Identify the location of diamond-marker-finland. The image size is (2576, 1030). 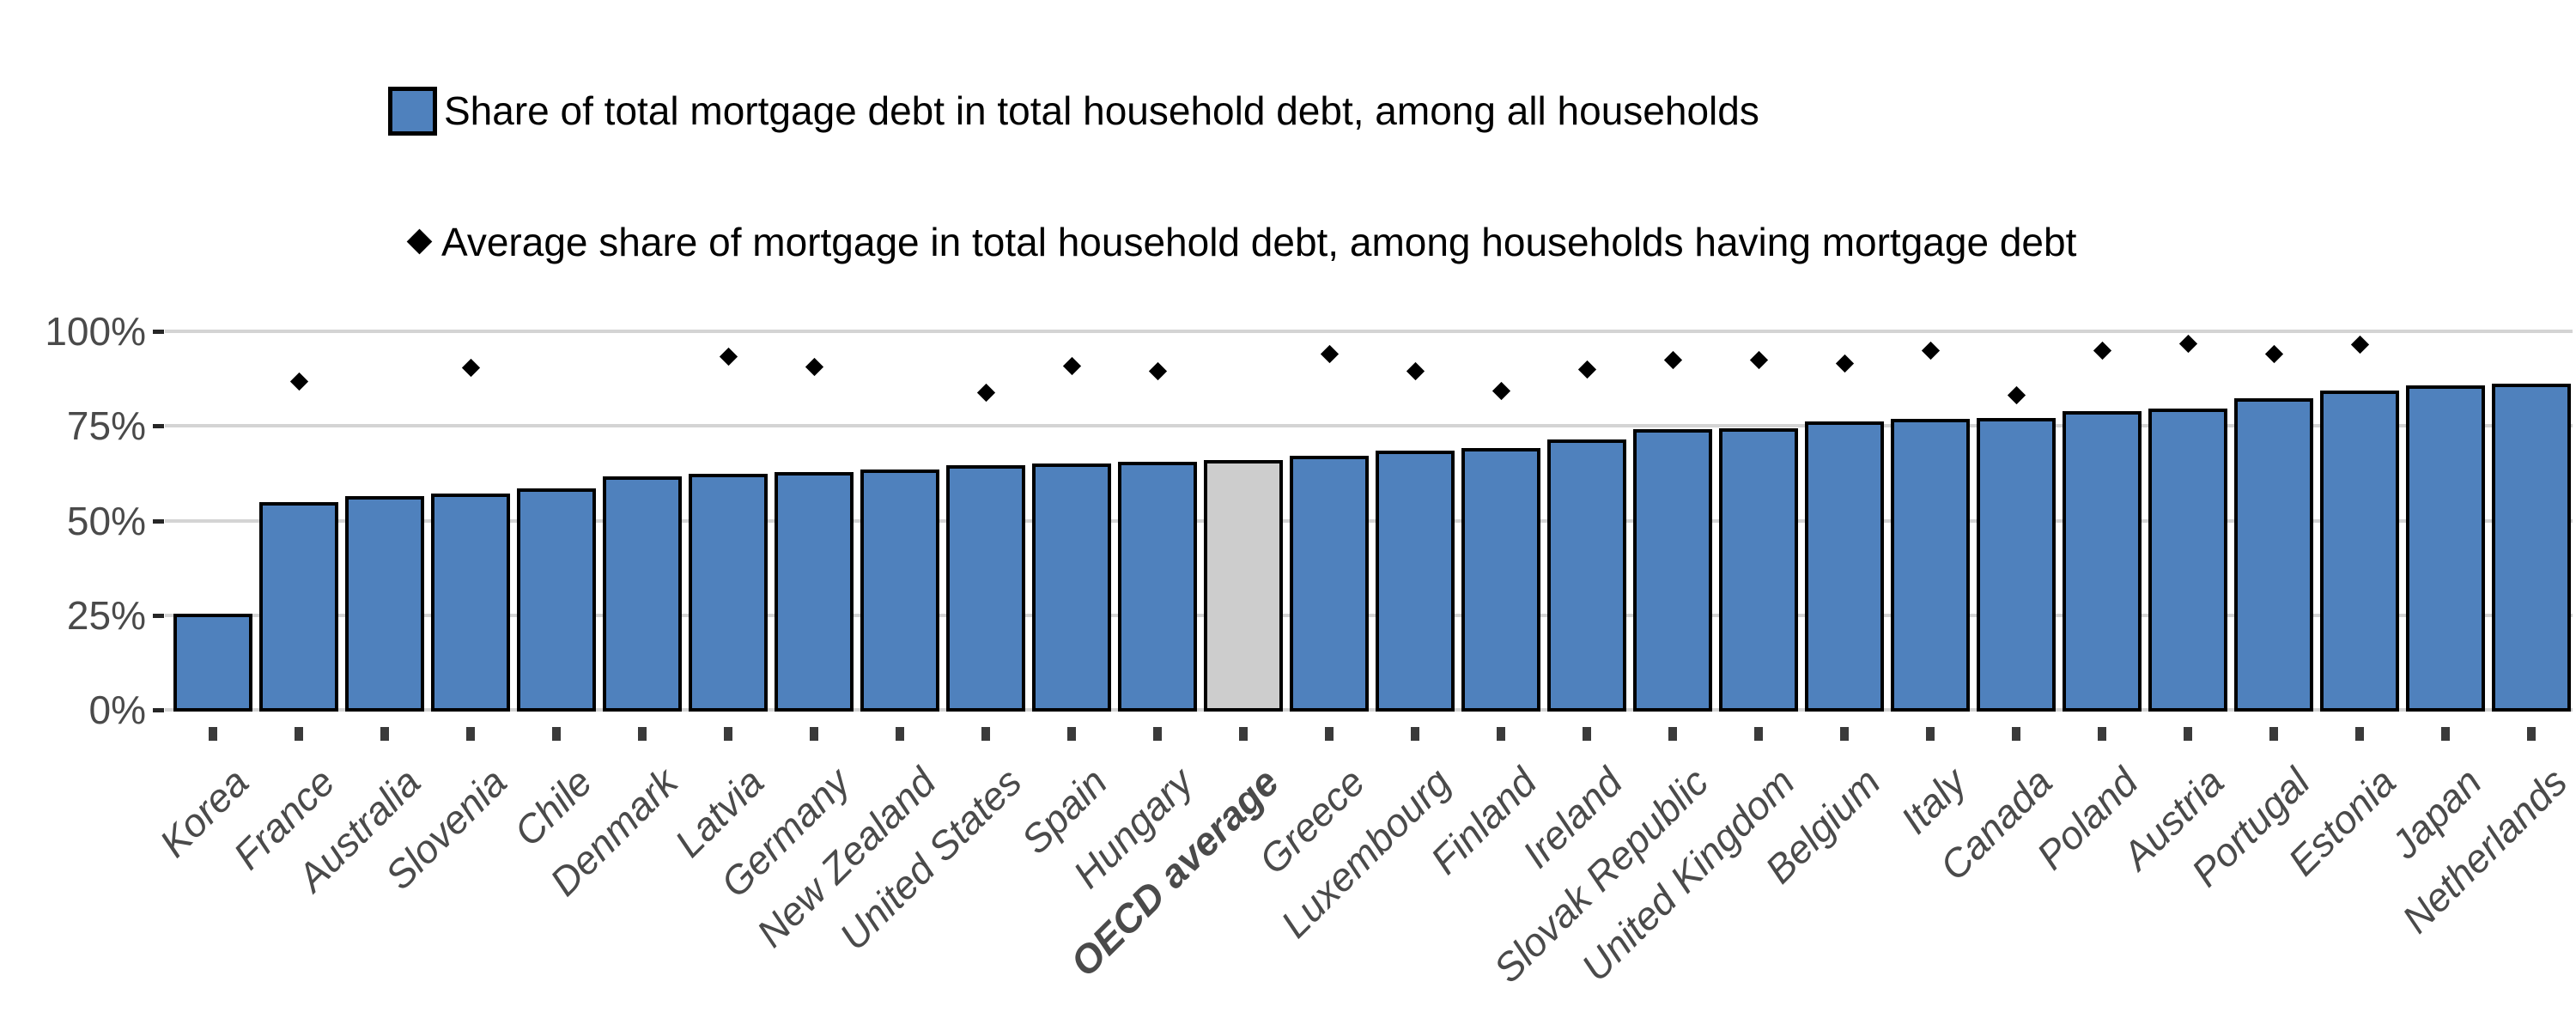
(1501, 391).